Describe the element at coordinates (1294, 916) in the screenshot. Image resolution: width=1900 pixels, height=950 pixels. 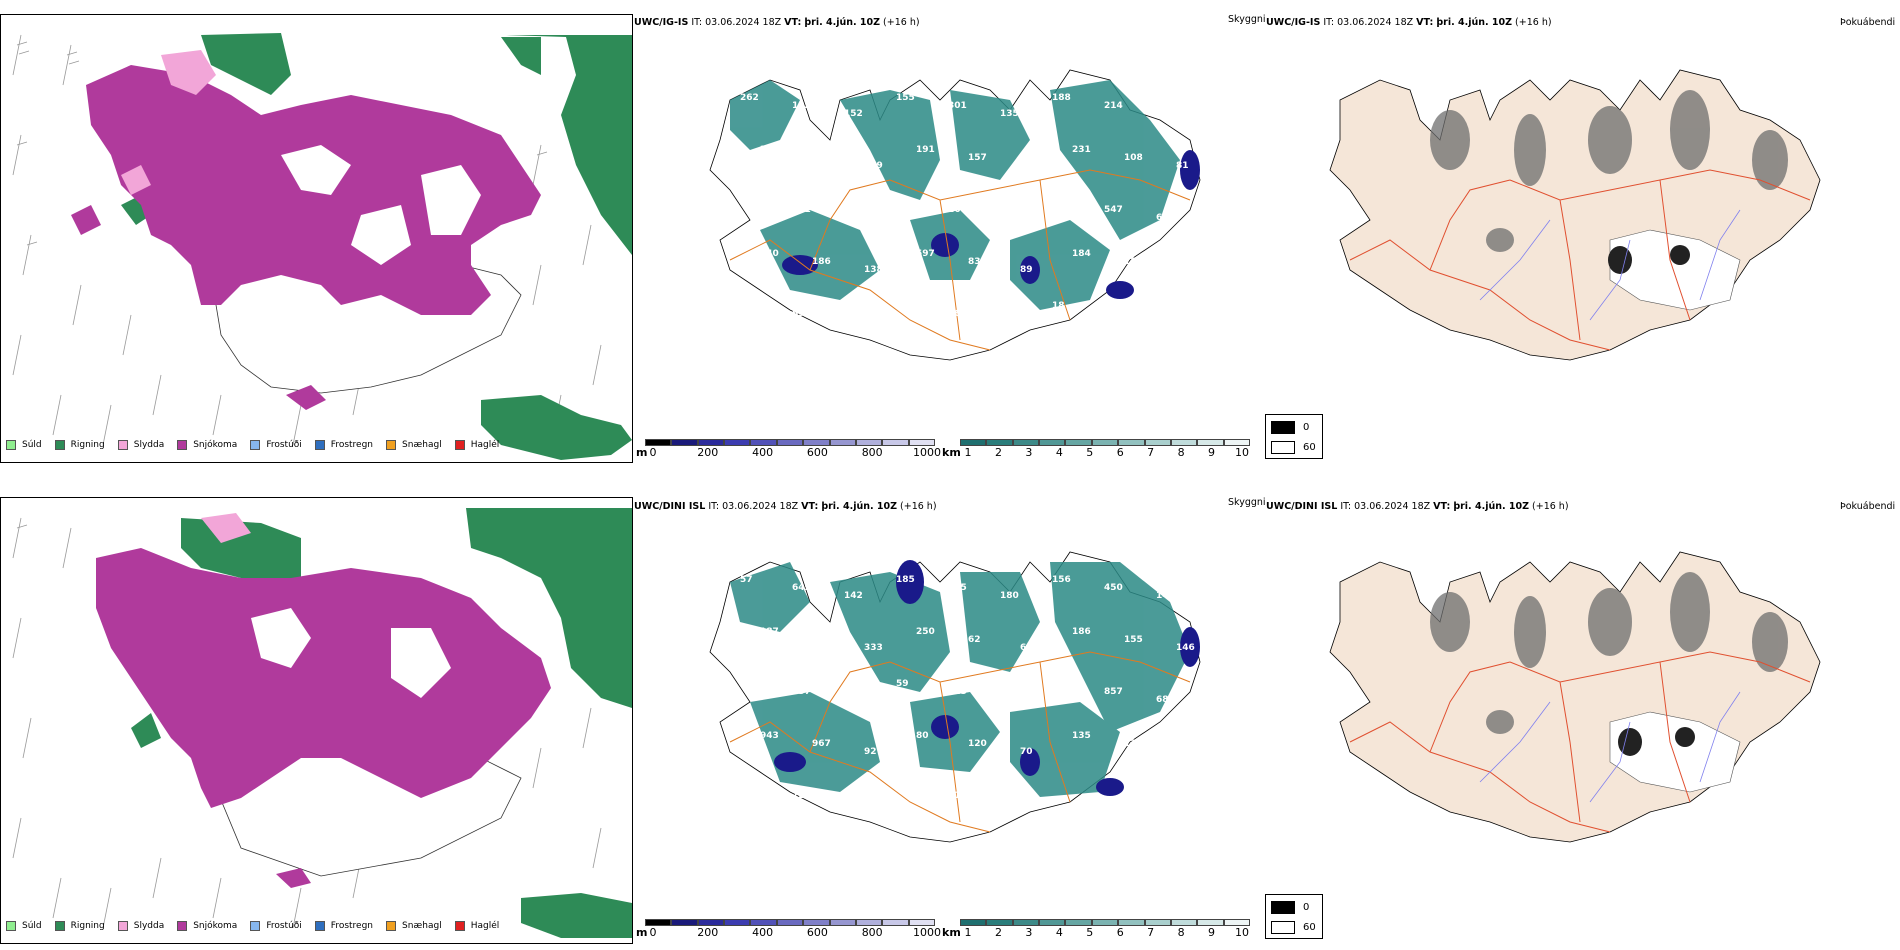
I see `row2-fog-legend: 0 60` at that location.